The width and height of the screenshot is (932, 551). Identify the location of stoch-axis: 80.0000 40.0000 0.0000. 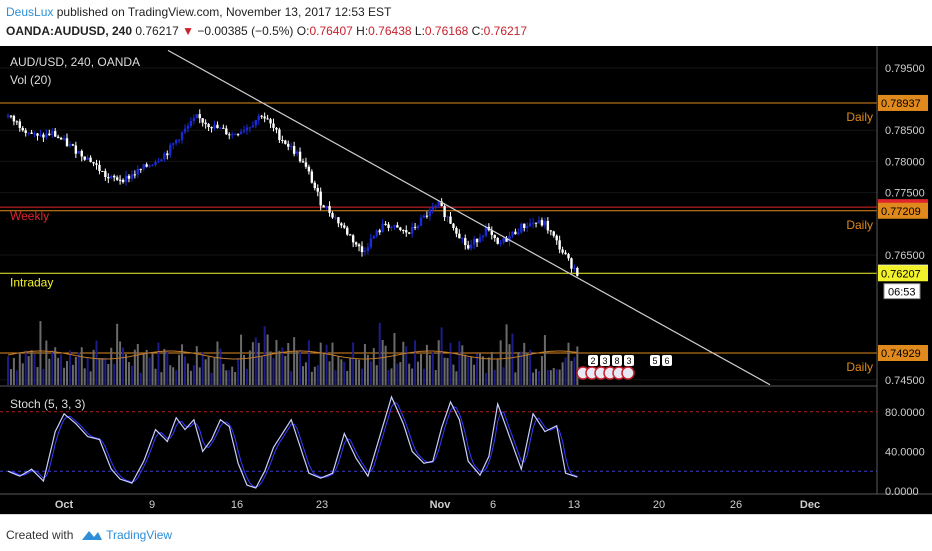
(905, 452).